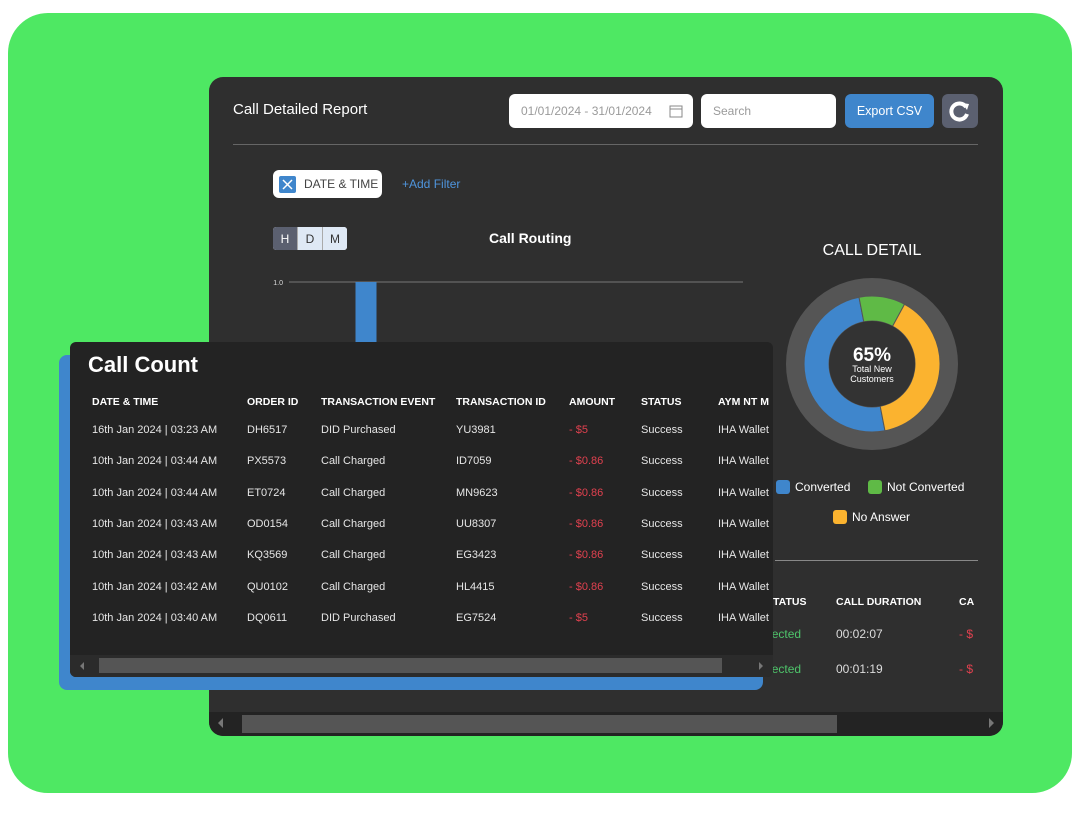 This screenshot has height=815, width=1080. What do you see at coordinates (967, 602) in the screenshot?
I see `column-header: CA` at bounding box center [967, 602].